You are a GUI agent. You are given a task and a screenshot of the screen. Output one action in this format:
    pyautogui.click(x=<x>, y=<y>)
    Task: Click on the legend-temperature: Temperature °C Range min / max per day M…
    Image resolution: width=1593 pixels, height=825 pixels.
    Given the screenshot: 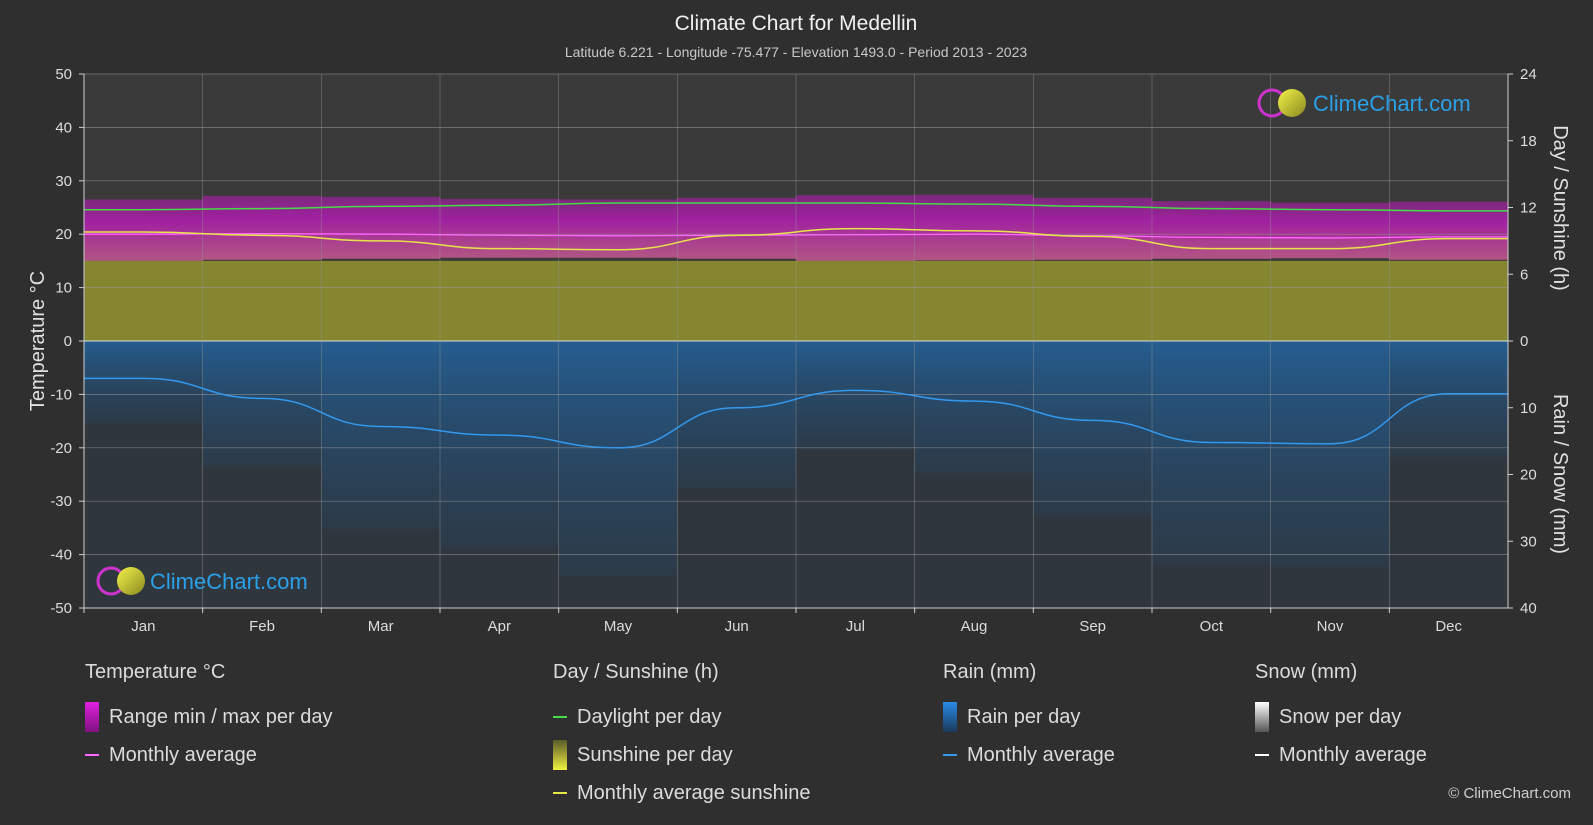 What is the action you would take?
    pyautogui.click(x=208, y=717)
    